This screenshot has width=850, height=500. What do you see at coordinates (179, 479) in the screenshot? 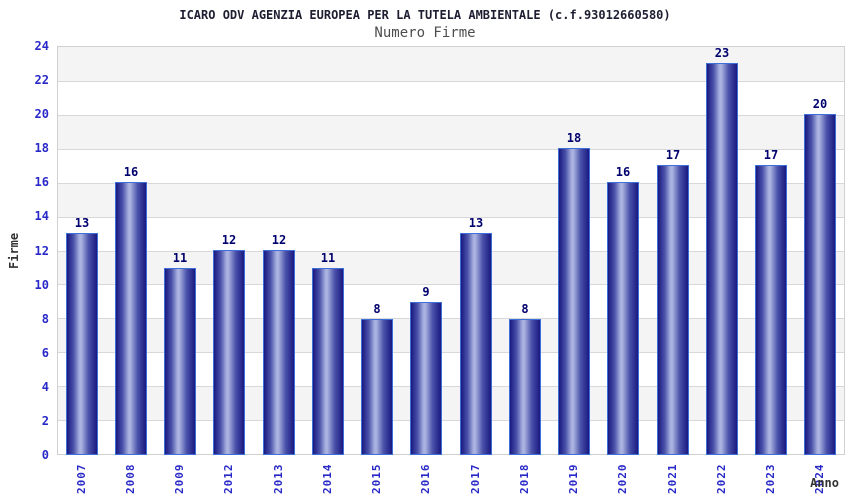
I see `x-tick-label: 2009` at bounding box center [179, 479].